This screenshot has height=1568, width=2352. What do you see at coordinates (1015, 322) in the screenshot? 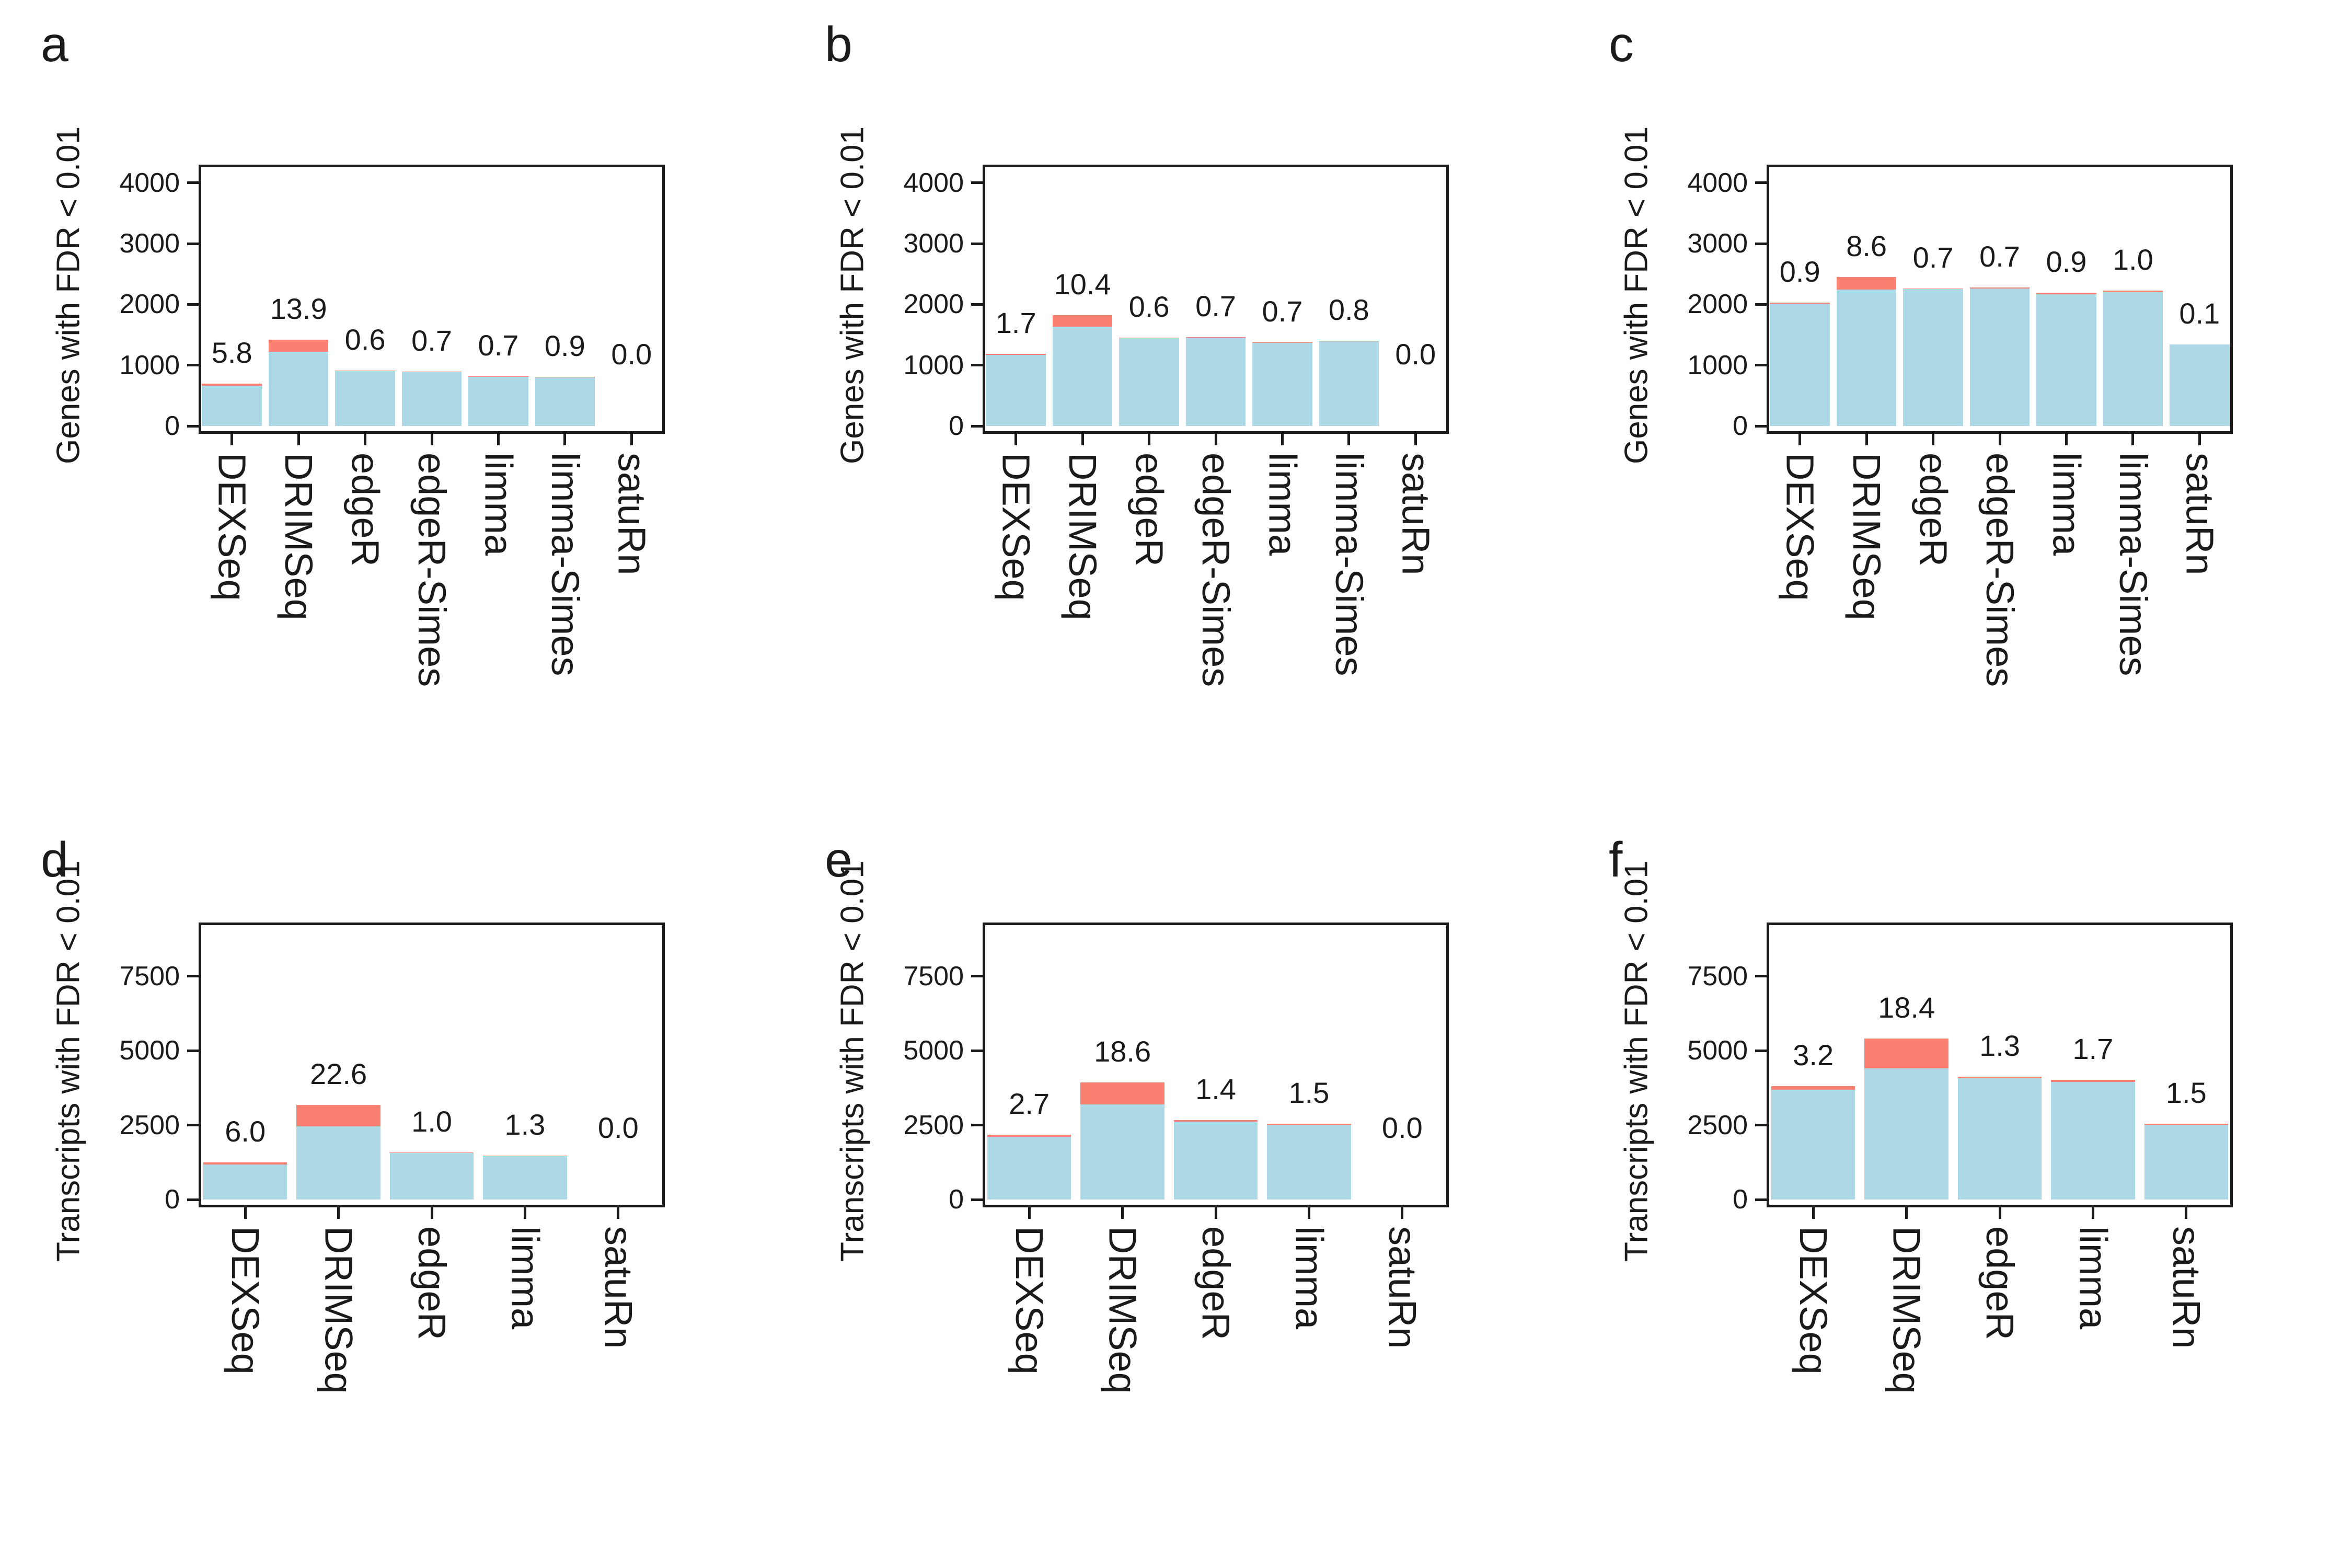
I see `bar-value-label-DEXSeq: 1.7` at bounding box center [1015, 322].